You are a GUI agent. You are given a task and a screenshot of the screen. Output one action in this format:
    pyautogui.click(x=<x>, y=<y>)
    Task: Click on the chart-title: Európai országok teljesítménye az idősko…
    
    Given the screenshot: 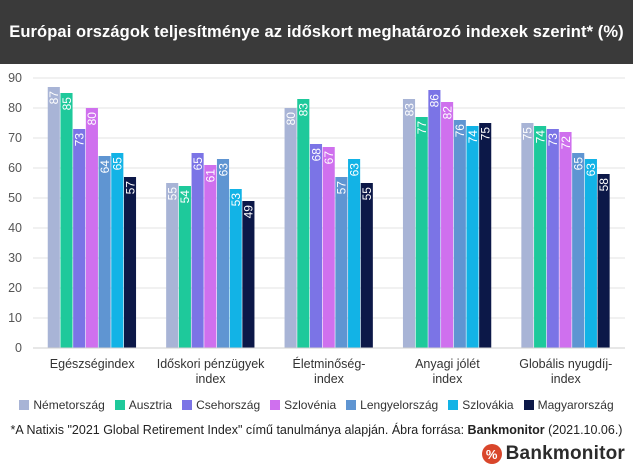 What is the action you would take?
    pyautogui.click(x=316, y=32)
    